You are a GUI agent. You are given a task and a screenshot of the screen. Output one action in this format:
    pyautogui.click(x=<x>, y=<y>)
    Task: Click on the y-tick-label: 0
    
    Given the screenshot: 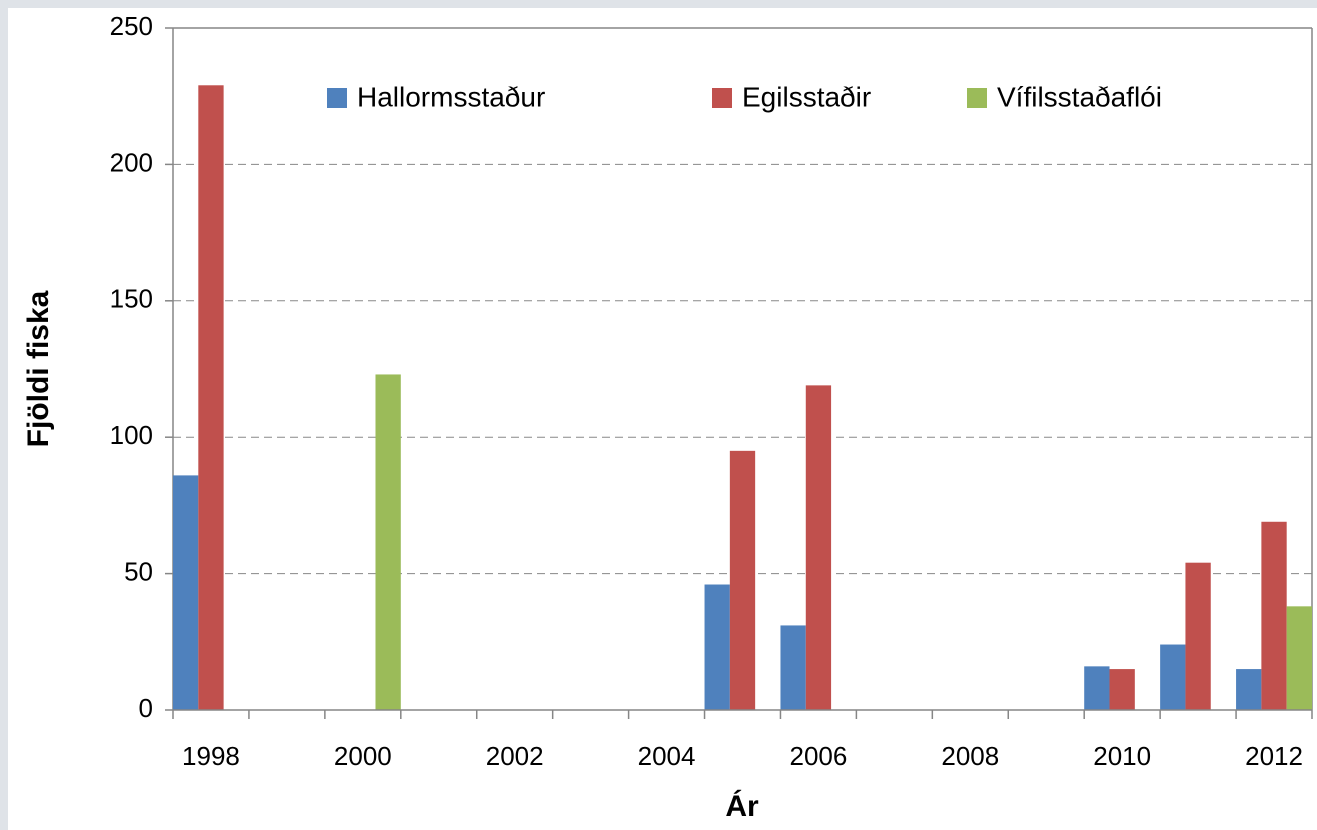 What is the action you would take?
    pyautogui.click(x=146, y=708)
    